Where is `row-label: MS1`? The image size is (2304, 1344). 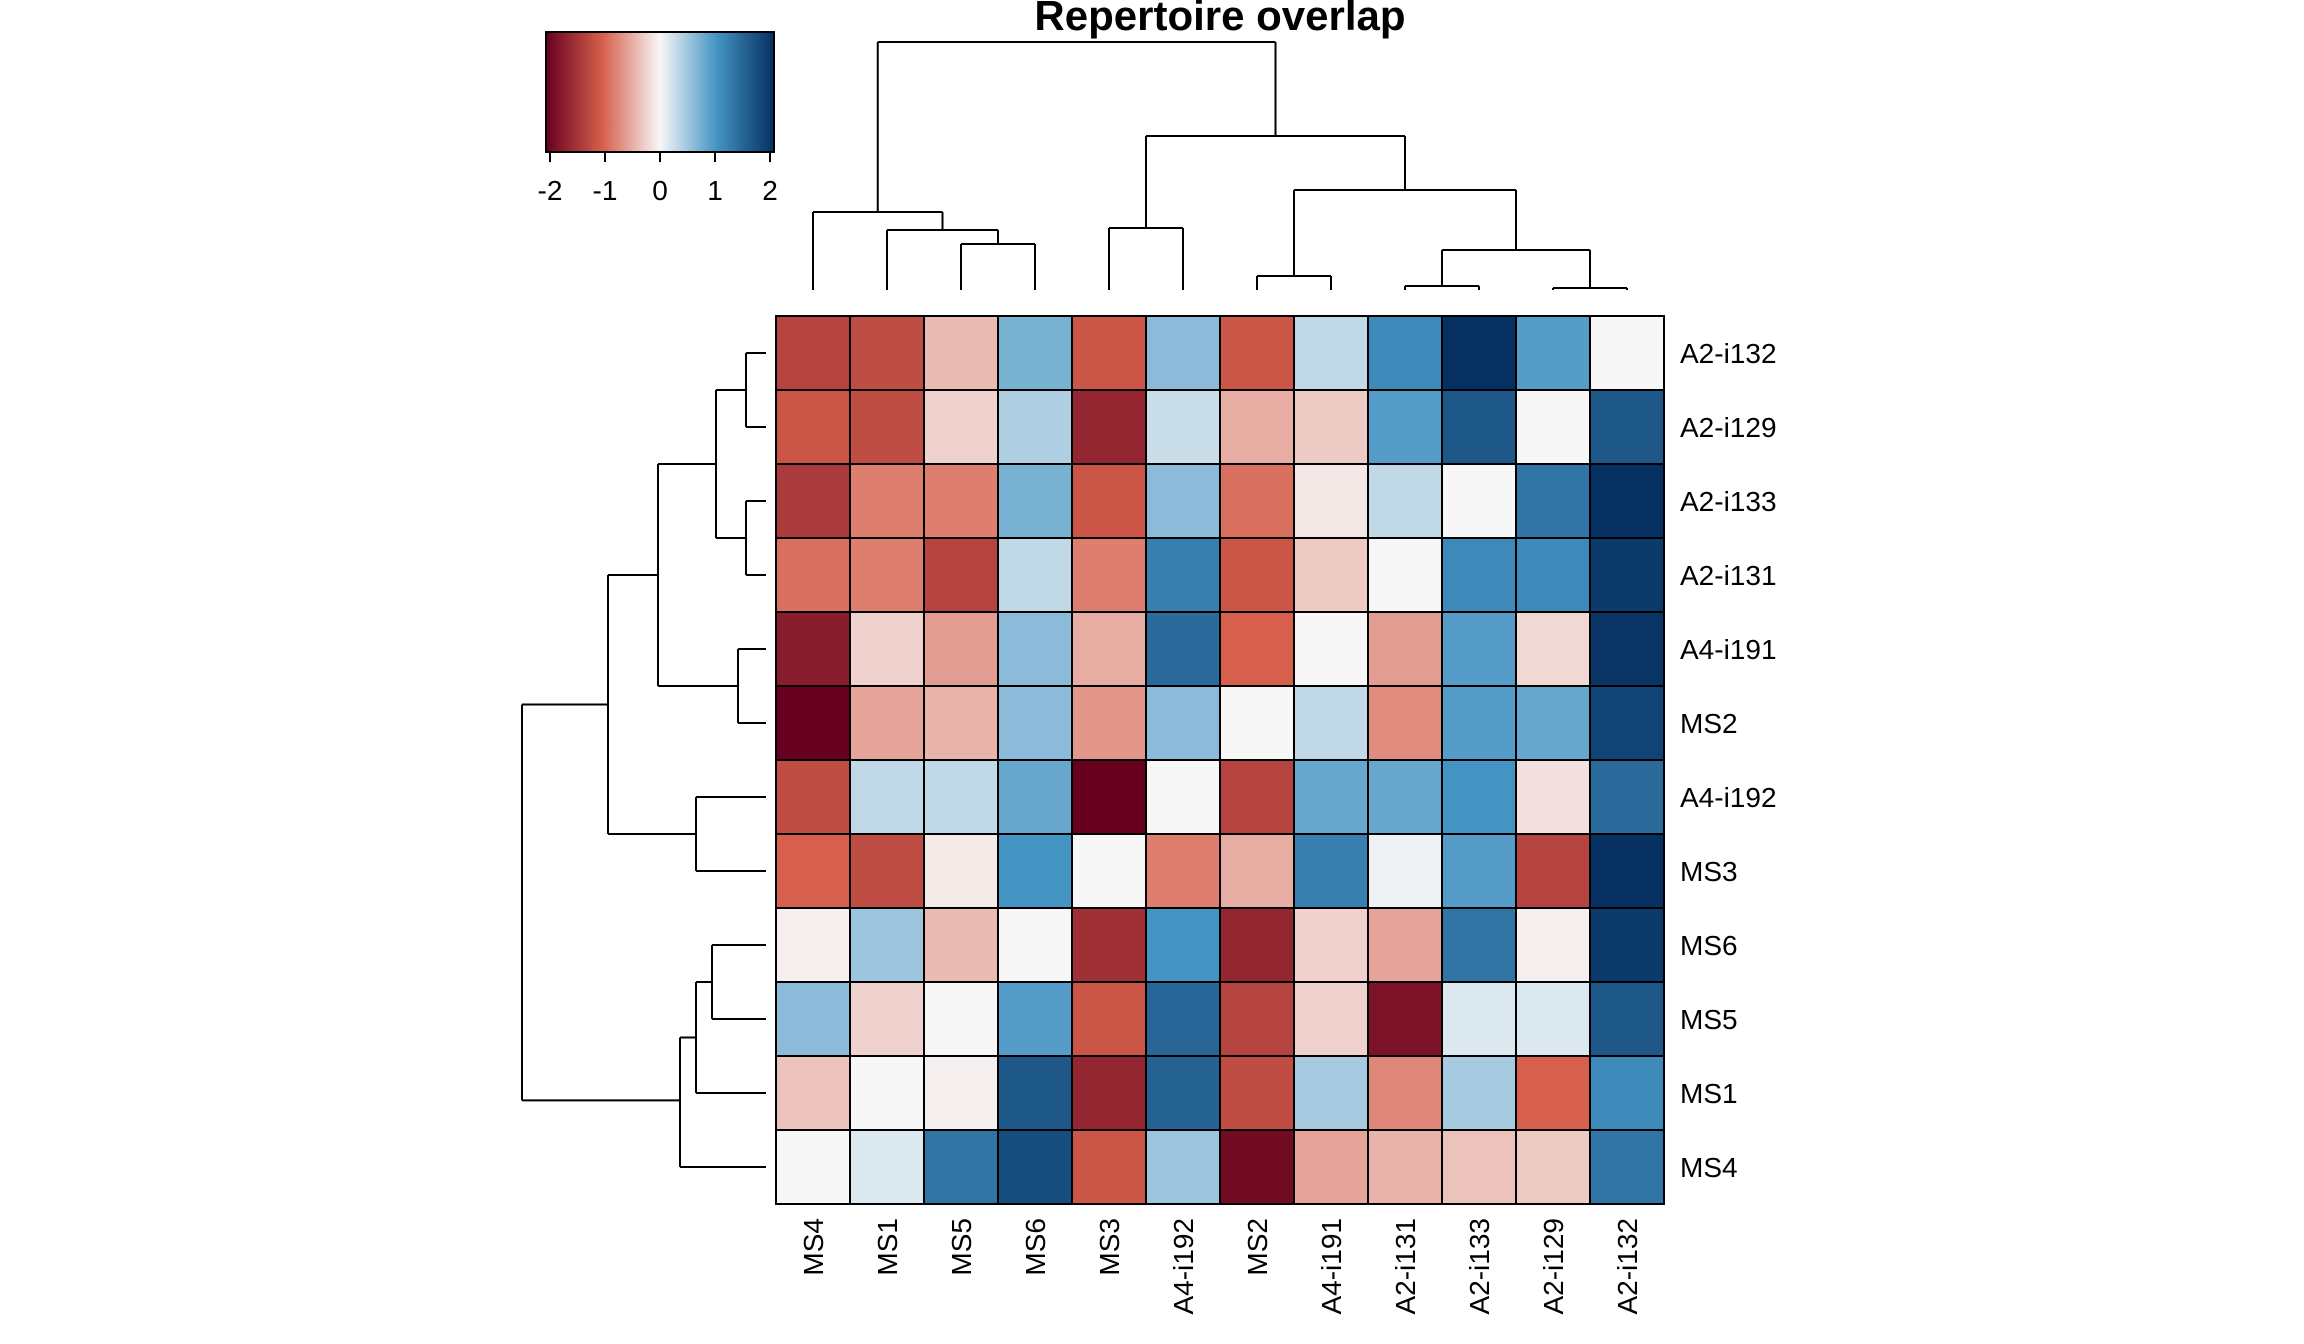 row-label: MS1 is located at coordinates (1709, 1093).